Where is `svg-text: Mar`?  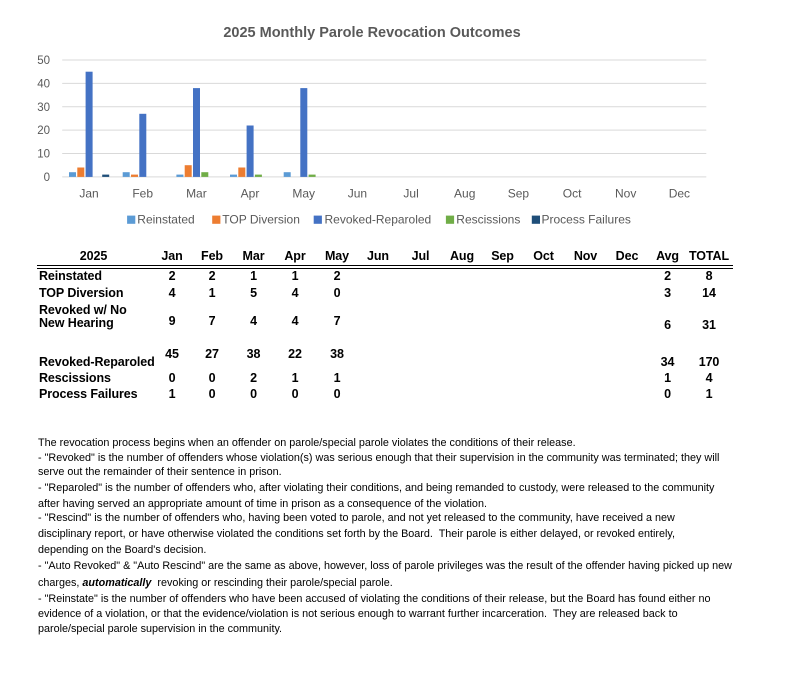
svg-text: Mar is located at coordinates (196, 194).